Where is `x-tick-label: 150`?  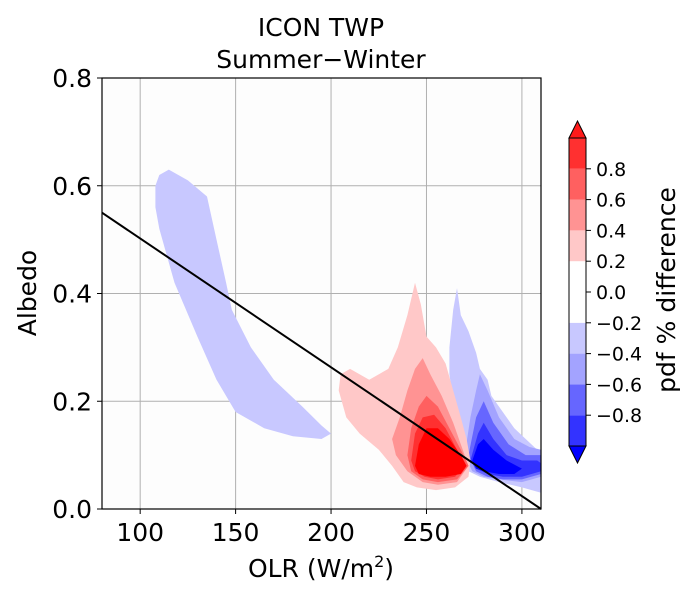 x-tick-label: 150 is located at coordinates (236, 532).